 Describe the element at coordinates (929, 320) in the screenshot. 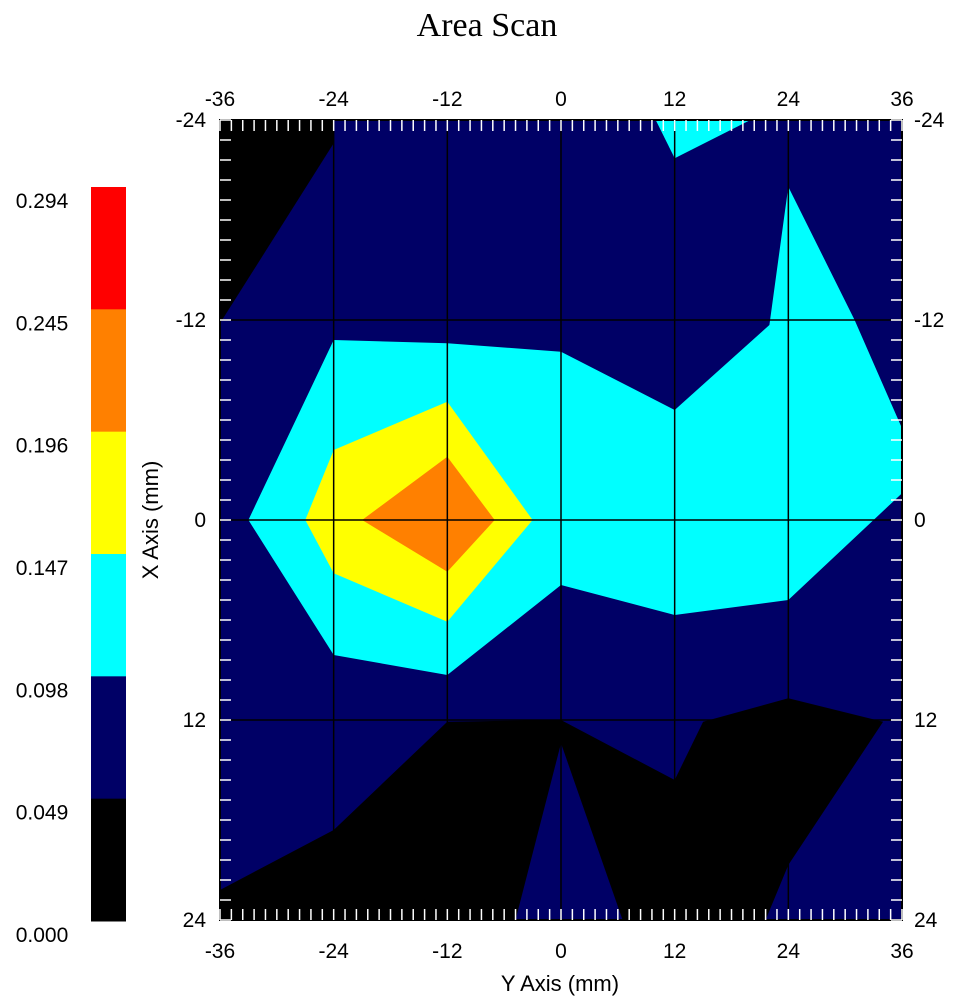

I see `y-tick-label-right: -12` at that location.